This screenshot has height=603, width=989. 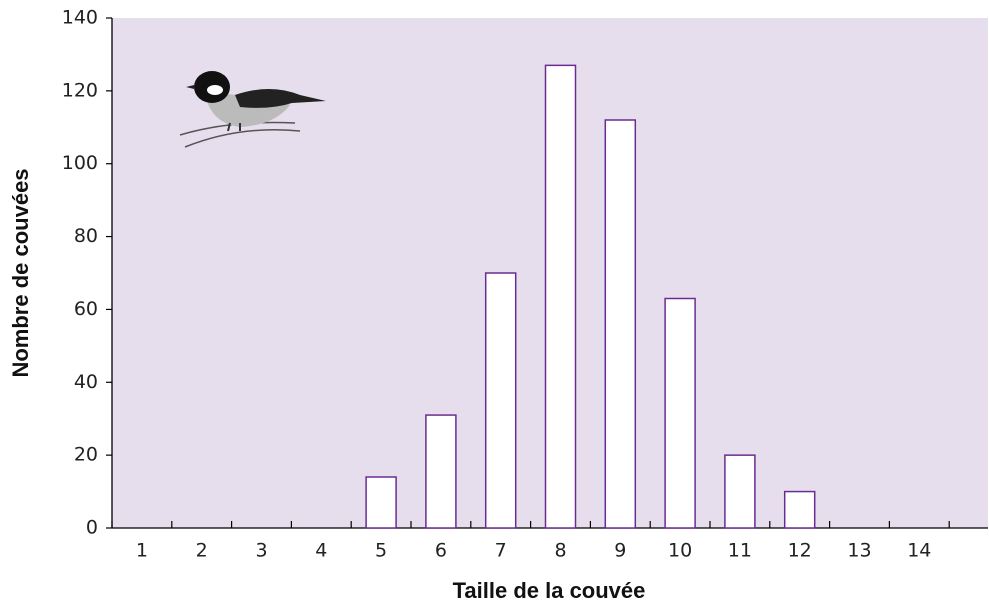 What do you see at coordinates (441, 551) in the screenshot?
I see `x-tick-label: 6` at bounding box center [441, 551].